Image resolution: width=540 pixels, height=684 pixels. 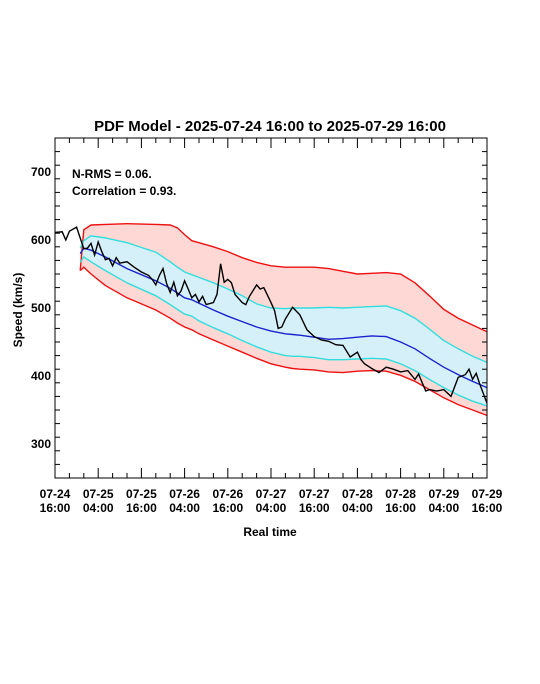 What do you see at coordinates (41, 172) in the screenshot?
I see `y-tick-label: 700` at bounding box center [41, 172].